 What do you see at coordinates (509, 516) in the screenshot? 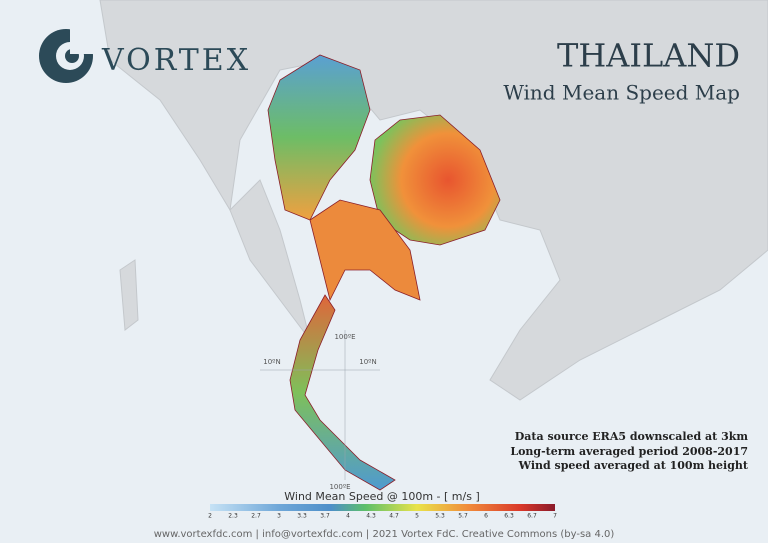
I see `legend-tick-label: 6.3` at bounding box center [509, 516].